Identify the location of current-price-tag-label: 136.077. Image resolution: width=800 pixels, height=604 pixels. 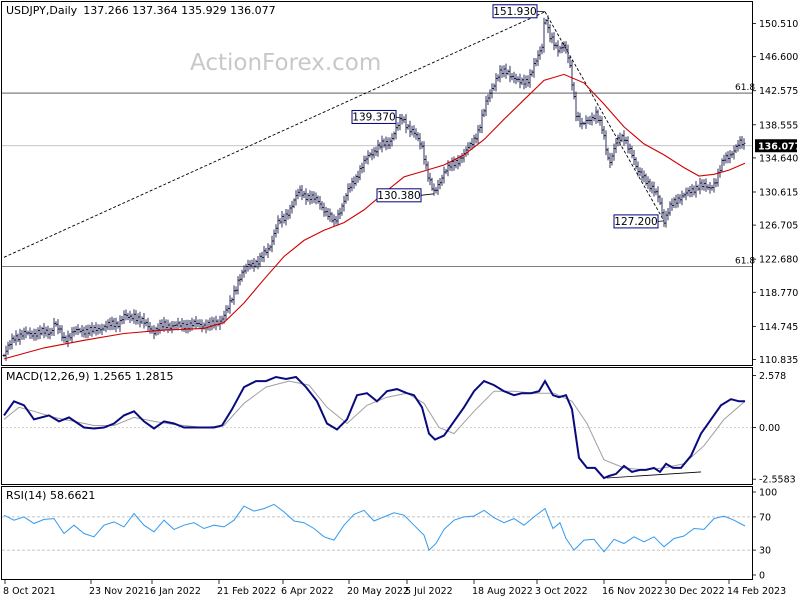
(779, 147).